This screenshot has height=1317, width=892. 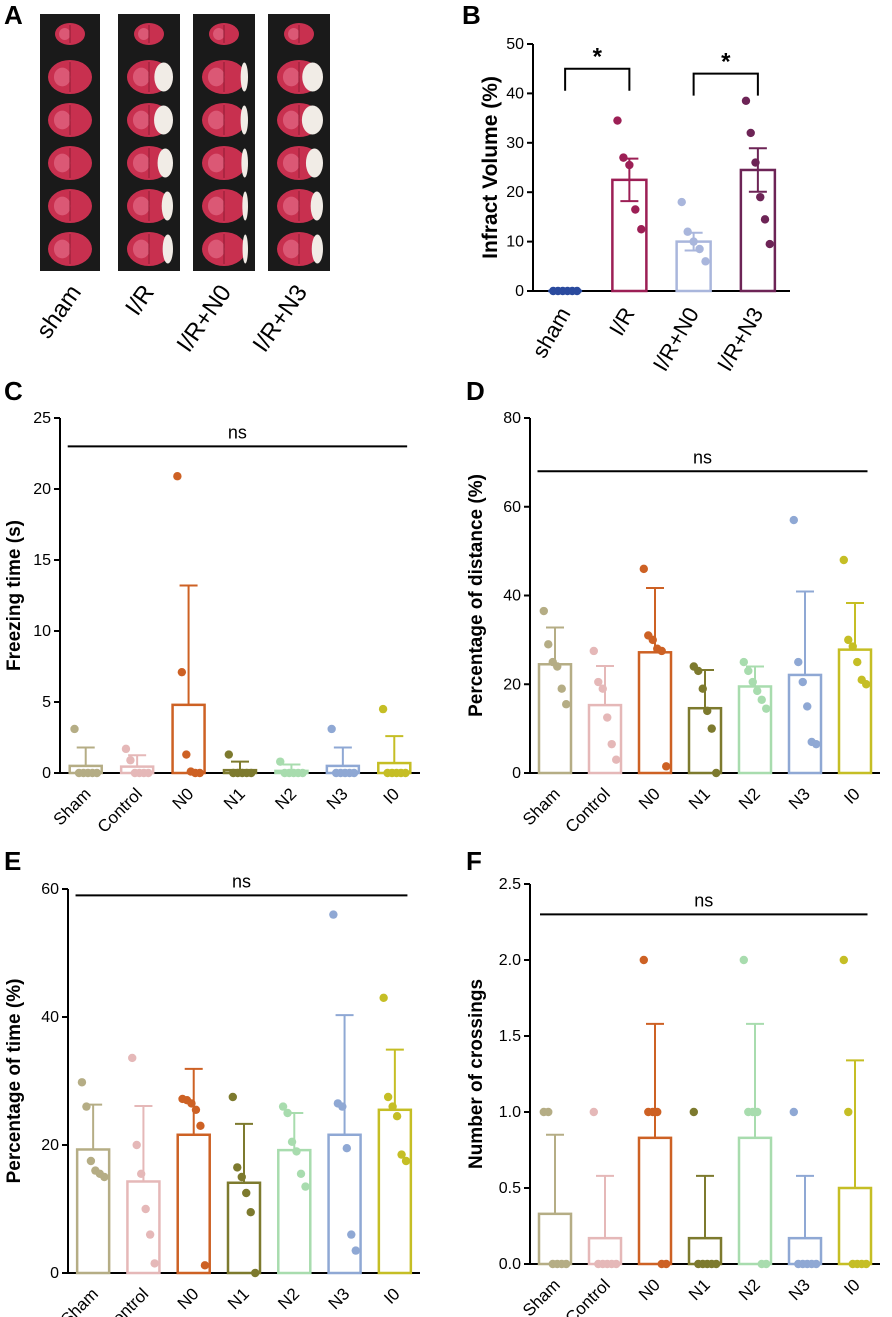 What do you see at coordinates (805, 724) in the screenshot?
I see `bar-n3` at bounding box center [805, 724].